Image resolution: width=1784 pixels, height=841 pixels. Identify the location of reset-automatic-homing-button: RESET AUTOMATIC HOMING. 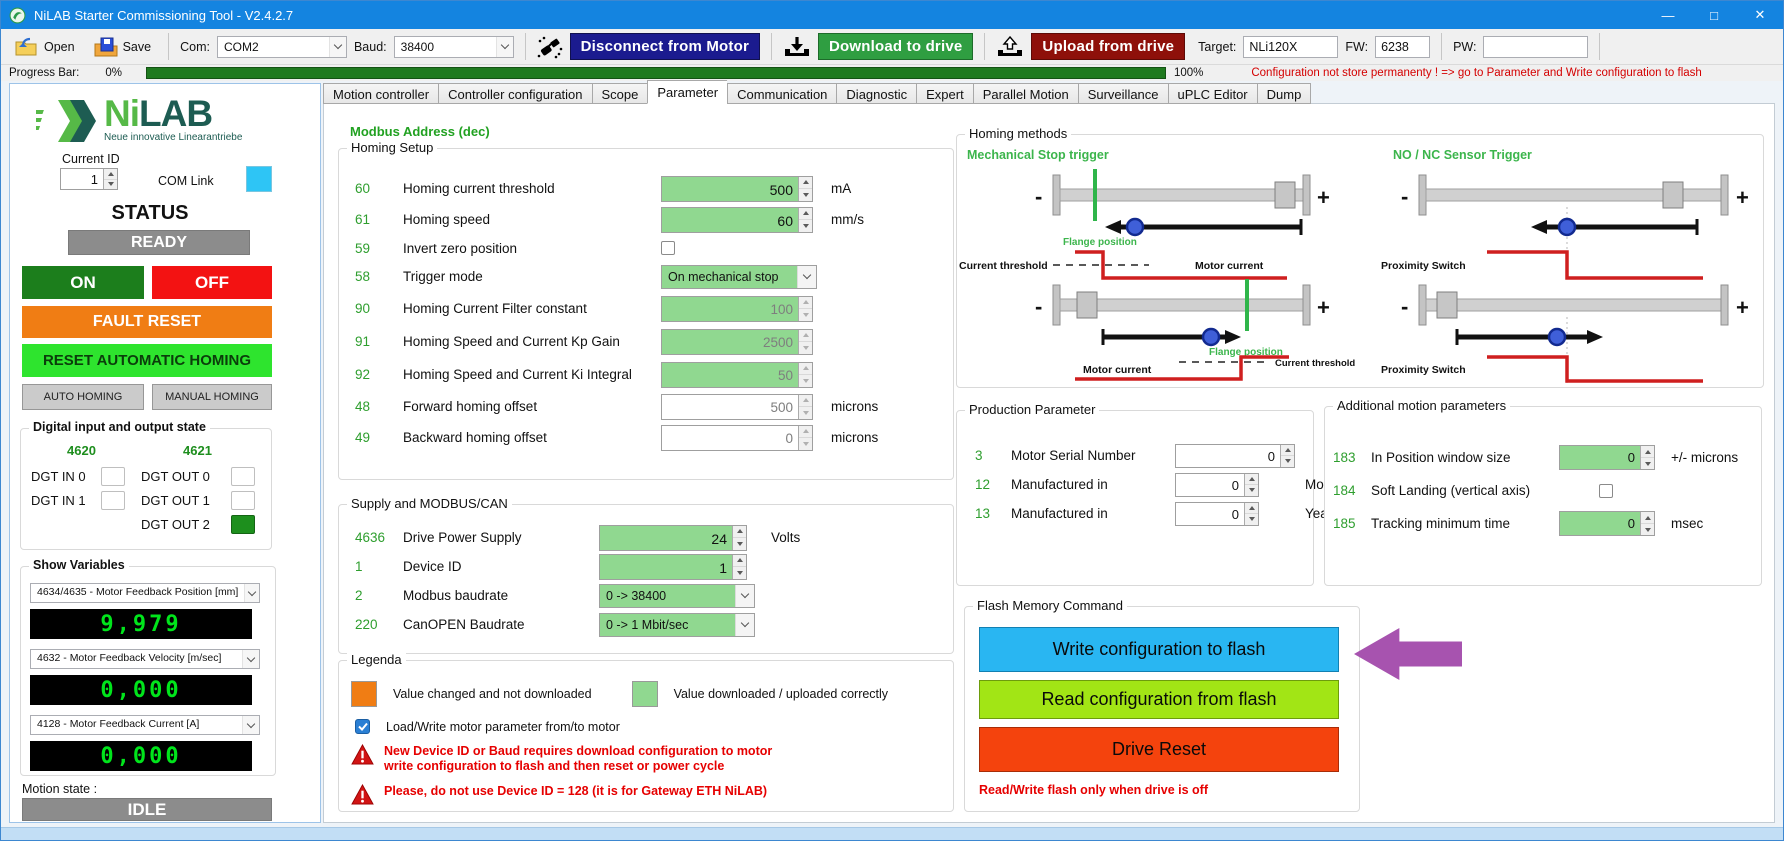
(147, 360).